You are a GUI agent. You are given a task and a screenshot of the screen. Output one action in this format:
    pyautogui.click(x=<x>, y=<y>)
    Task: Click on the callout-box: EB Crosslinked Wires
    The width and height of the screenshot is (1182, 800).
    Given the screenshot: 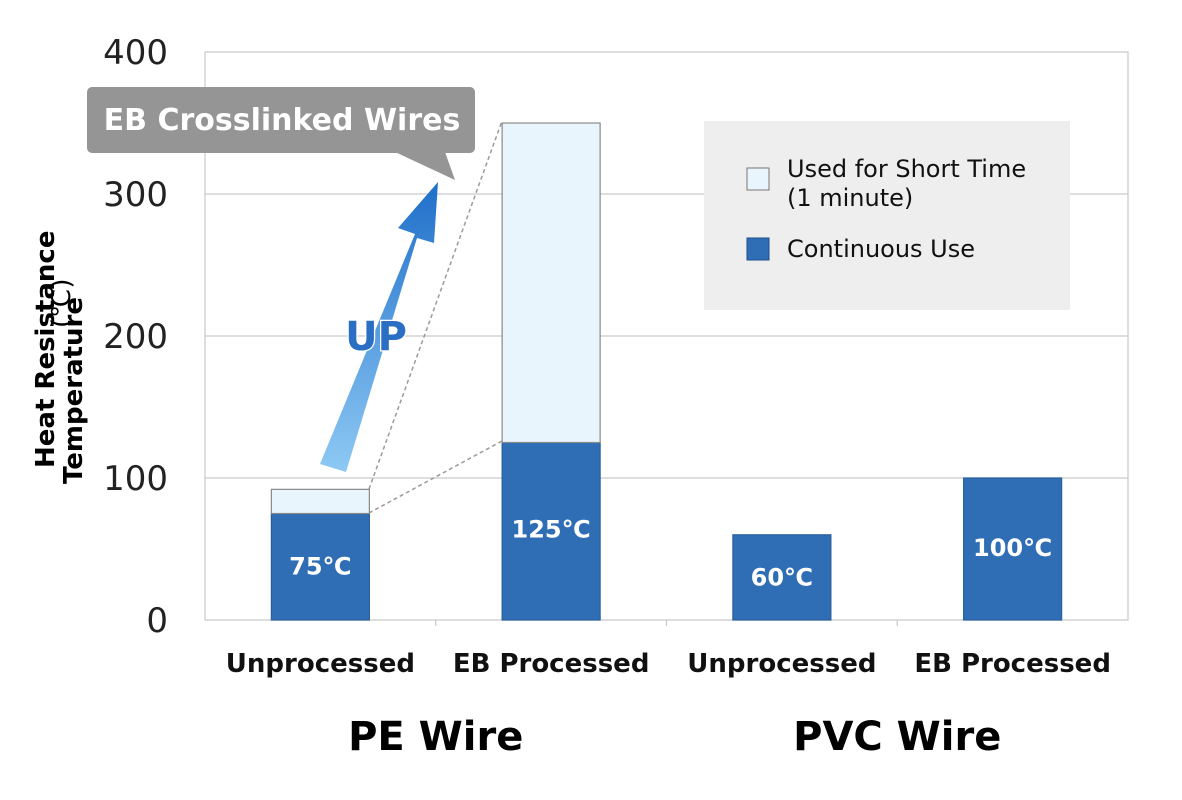 What is the action you would take?
    pyautogui.click(x=281, y=133)
    